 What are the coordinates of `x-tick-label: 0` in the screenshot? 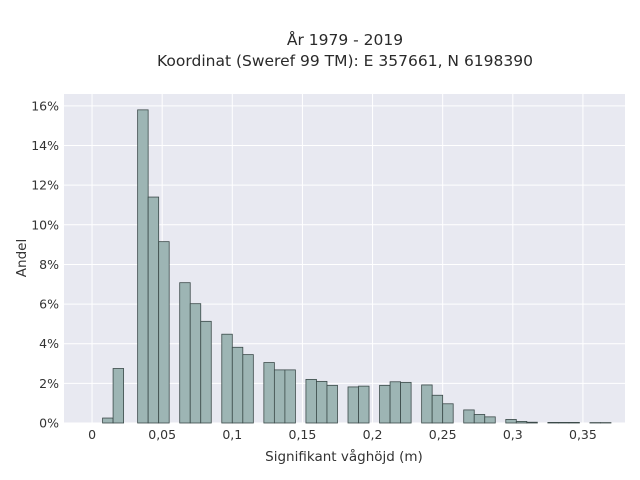 It's located at (92, 434).